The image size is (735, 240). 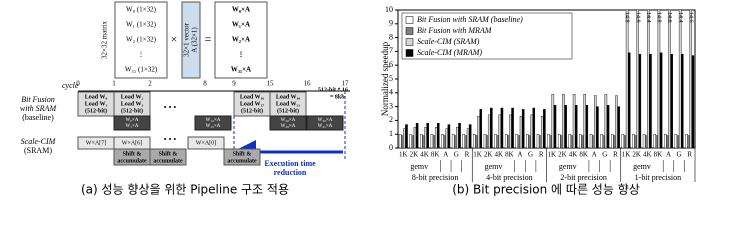 I want to click on cycle-tick: 1, so click(x=114, y=84).